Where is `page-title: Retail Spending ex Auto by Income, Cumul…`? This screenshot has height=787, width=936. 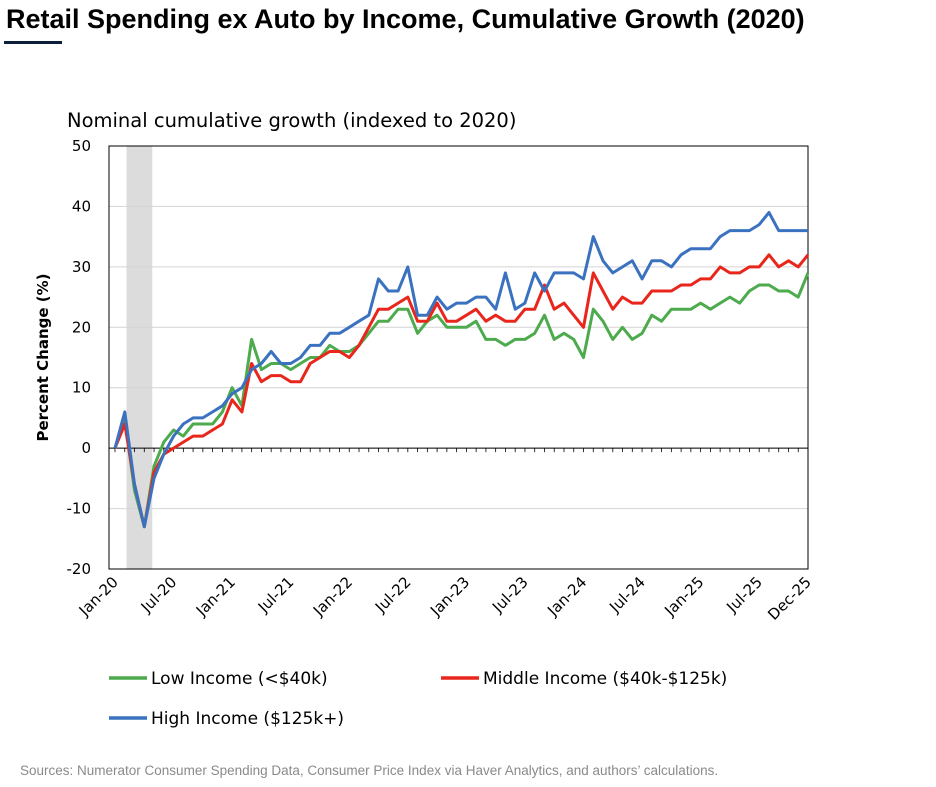 page-title: Retail Spending ex Auto by Income, Cumul… is located at coordinates (405, 19).